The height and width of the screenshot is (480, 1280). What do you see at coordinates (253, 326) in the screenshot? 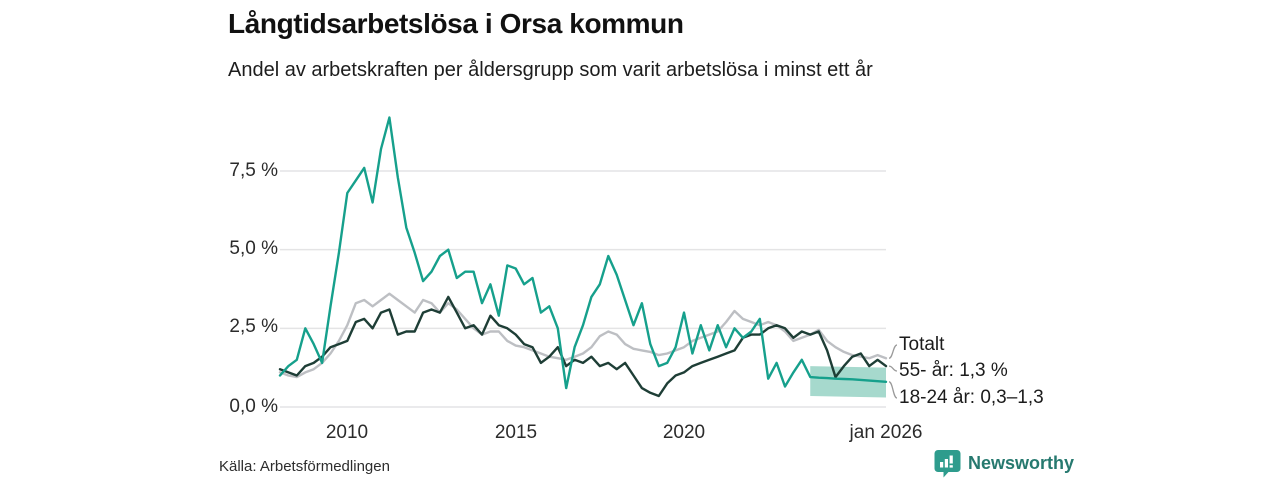
I see `y-tick-label: 2,5 %` at bounding box center [253, 326].